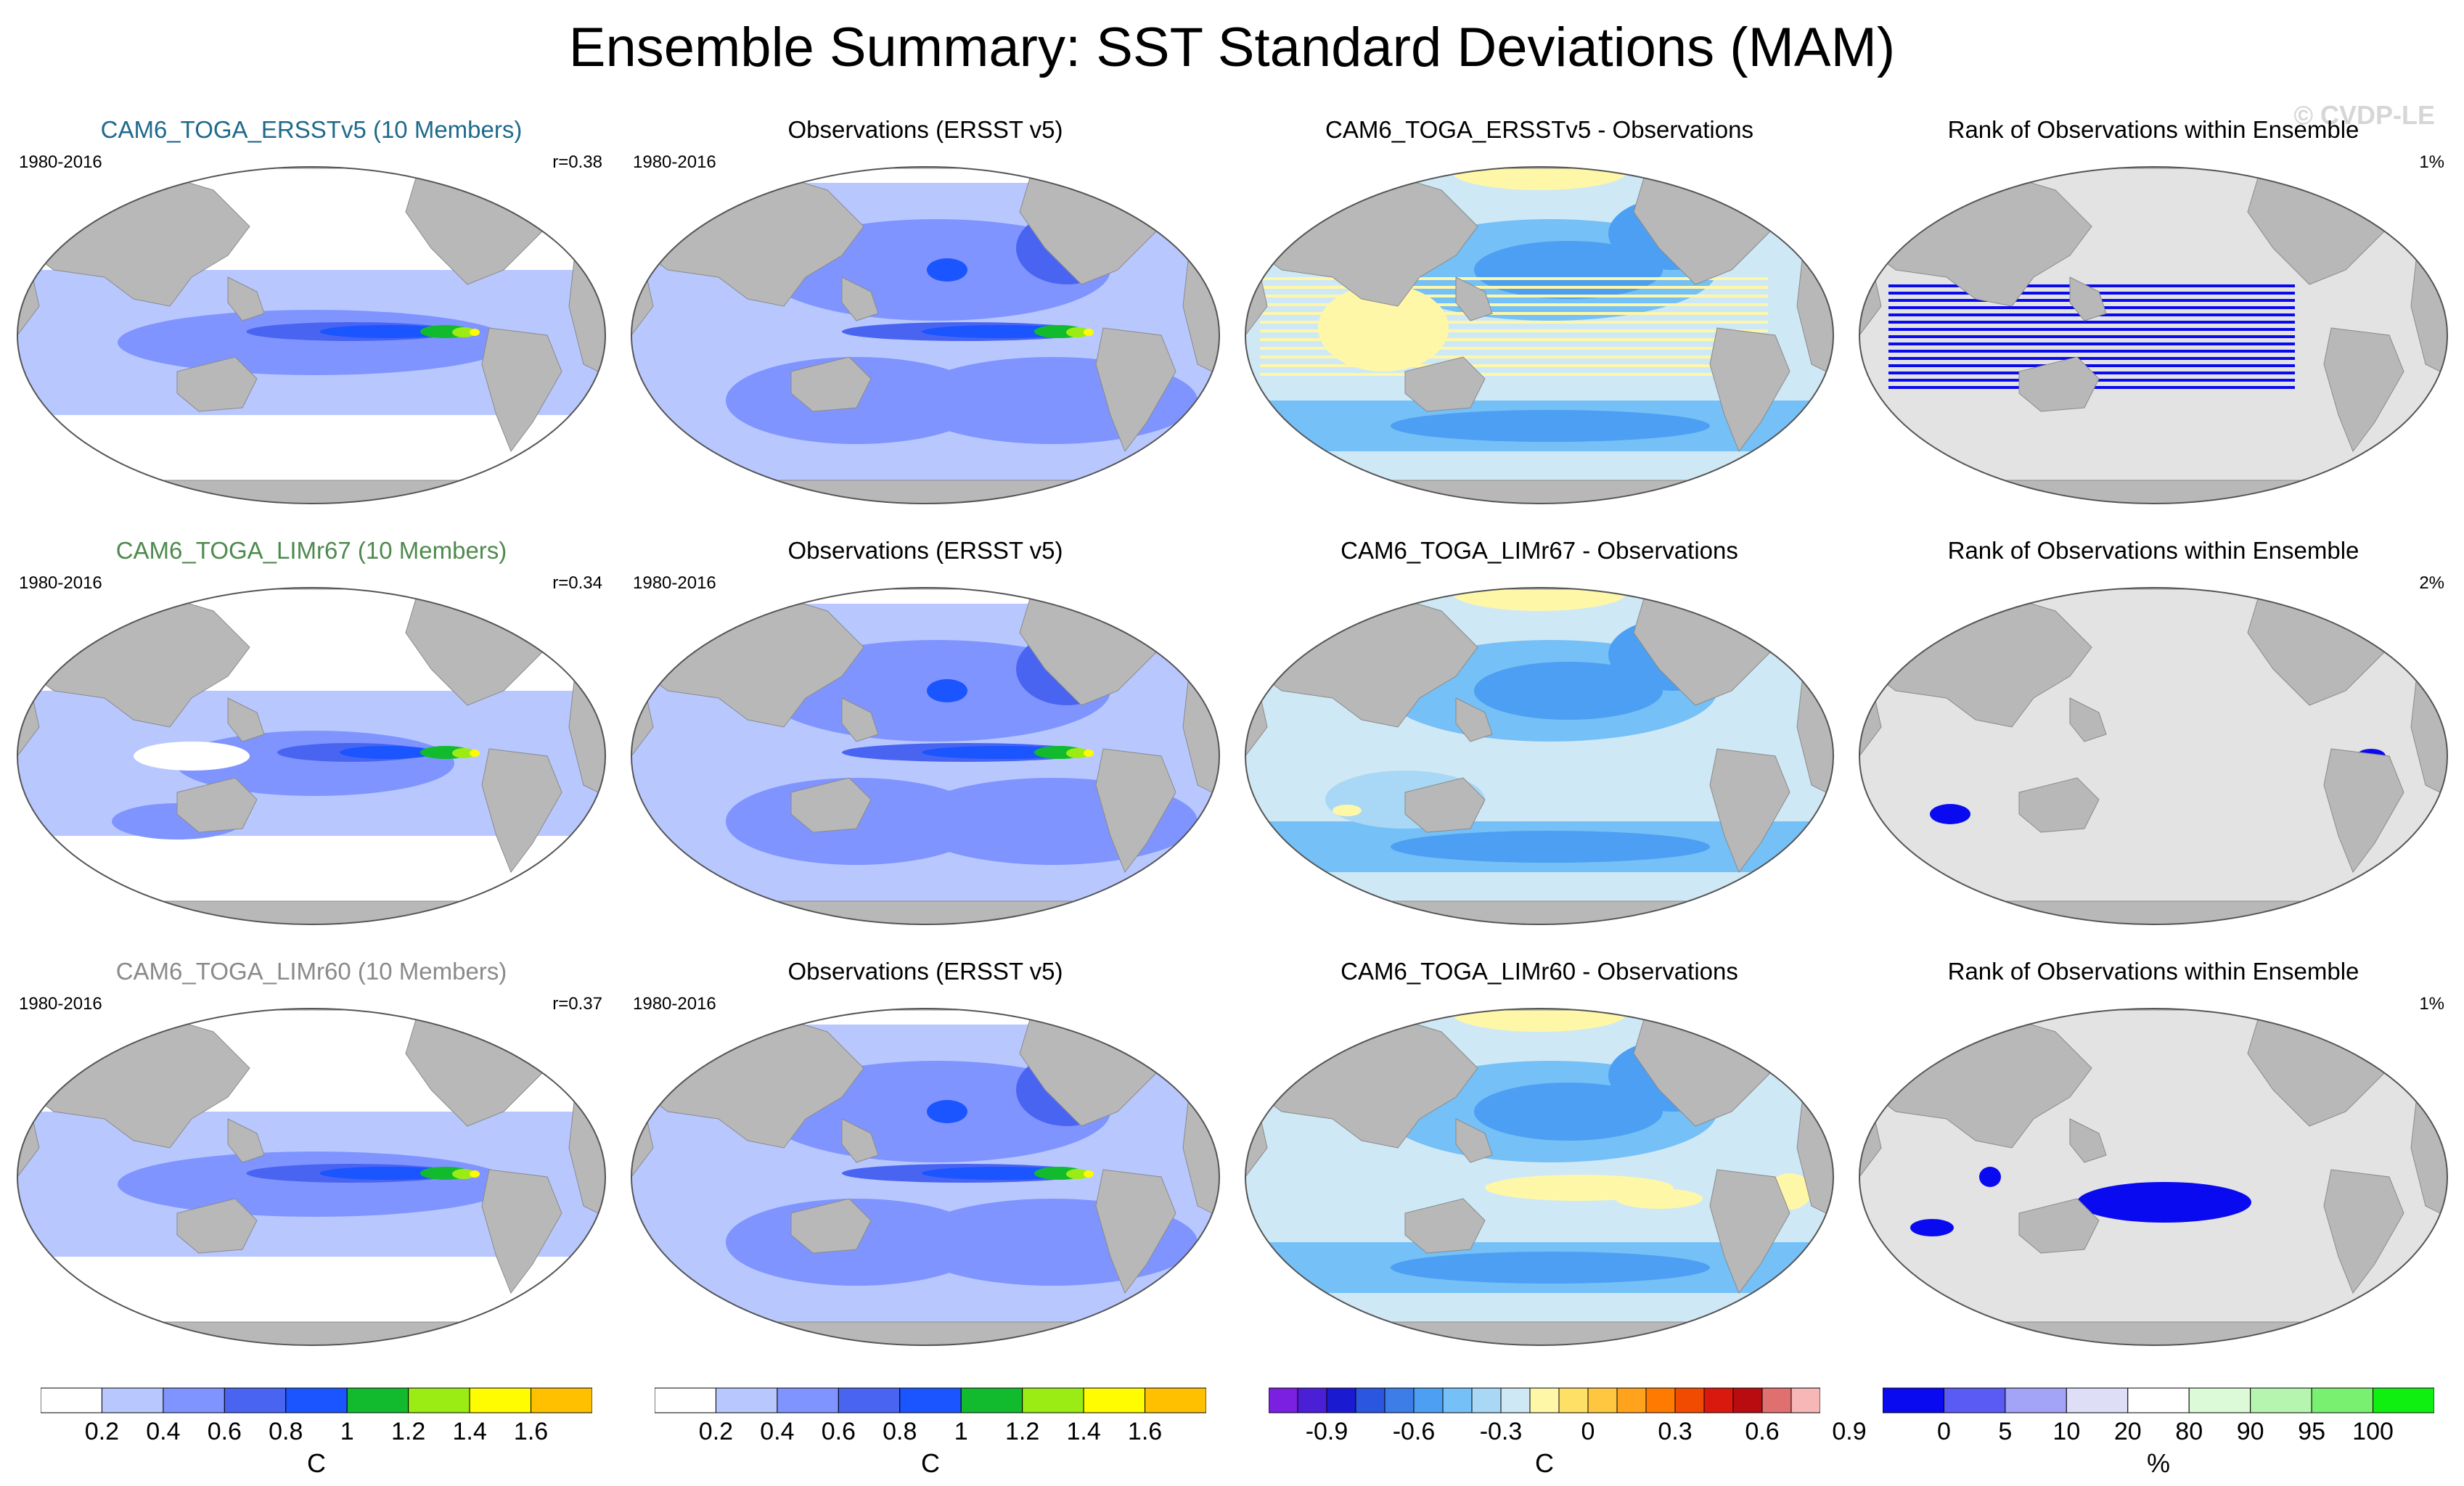  Describe the element at coordinates (1077, 332) in the screenshot. I see `stddev-enso-peak` at that location.